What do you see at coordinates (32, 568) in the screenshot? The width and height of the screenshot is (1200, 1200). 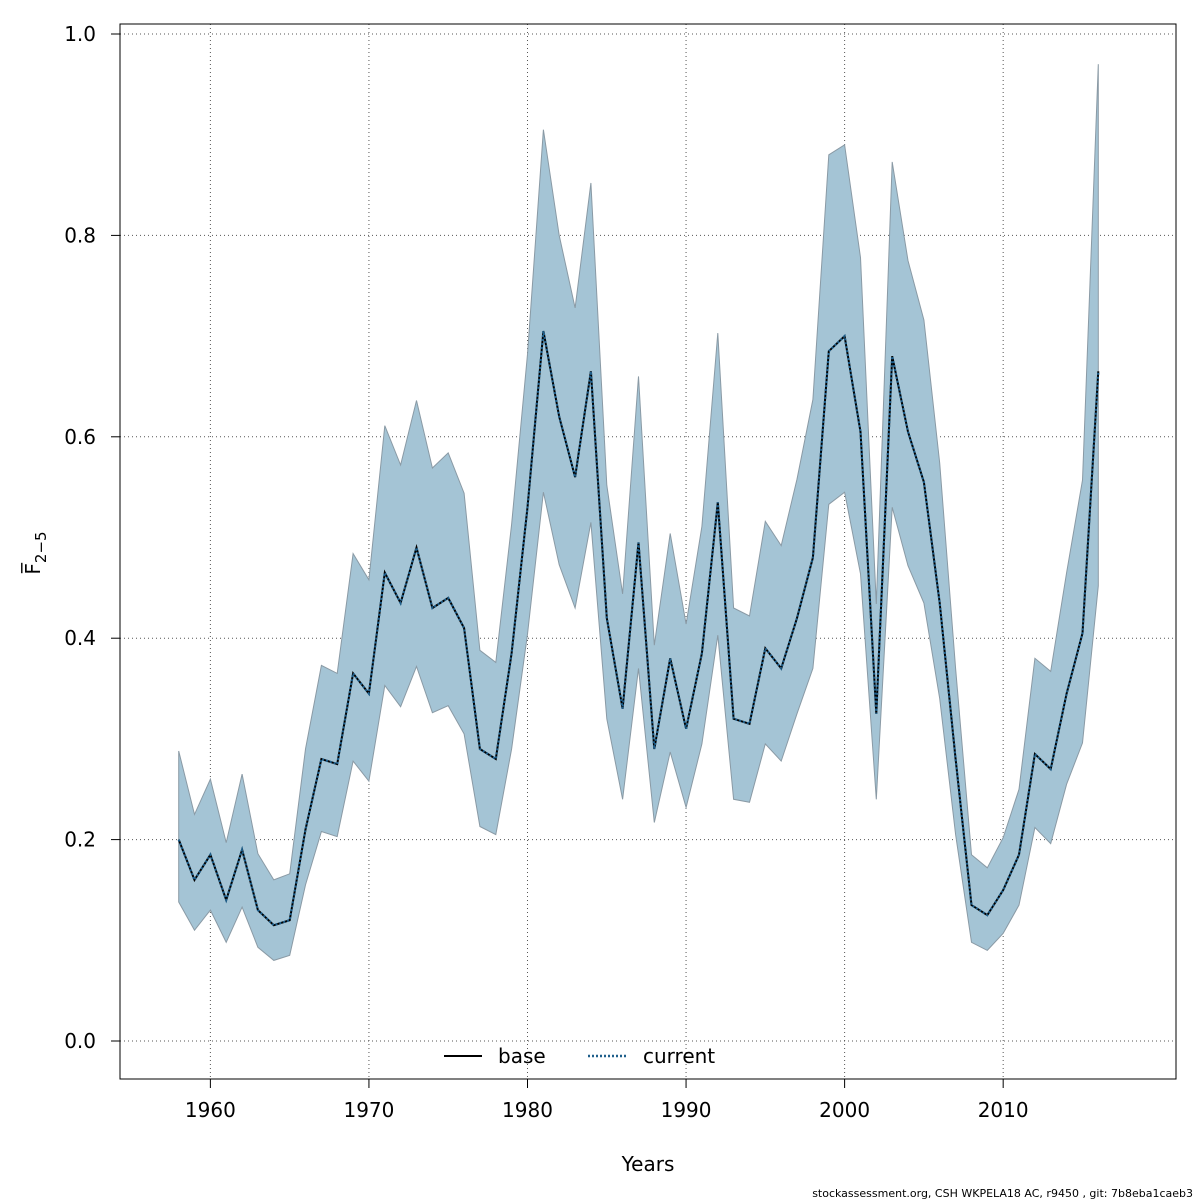 I see `y-axis-title-main: F̅` at bounding box center [32, 568].